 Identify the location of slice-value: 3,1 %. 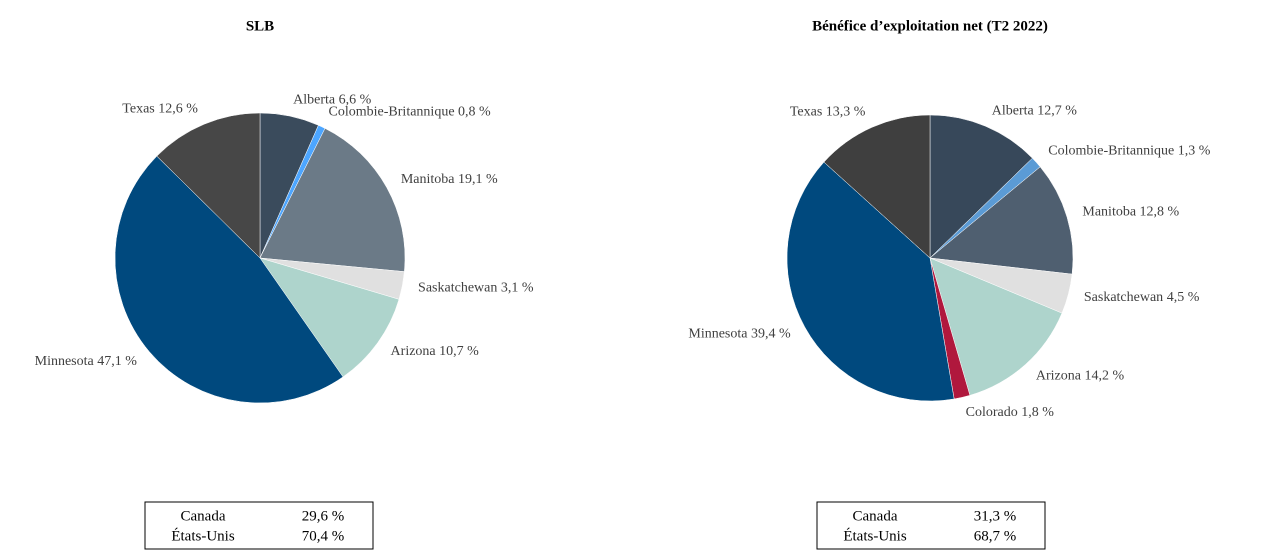
(517, 288).